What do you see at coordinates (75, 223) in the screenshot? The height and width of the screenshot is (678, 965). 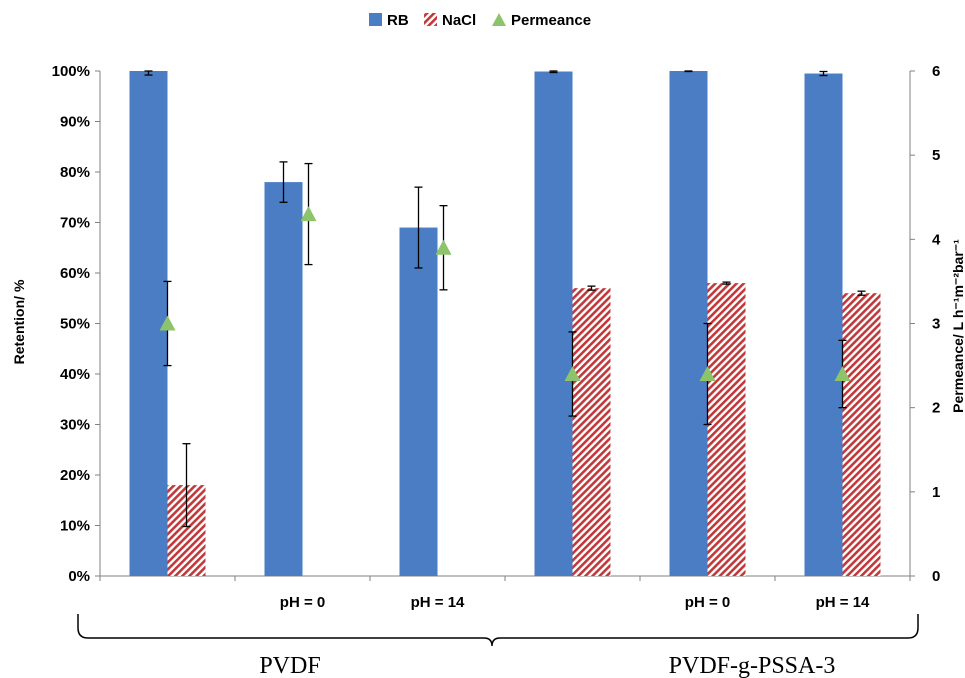 I see `y-tick-label: 70%` at bounding box center [75, 223].